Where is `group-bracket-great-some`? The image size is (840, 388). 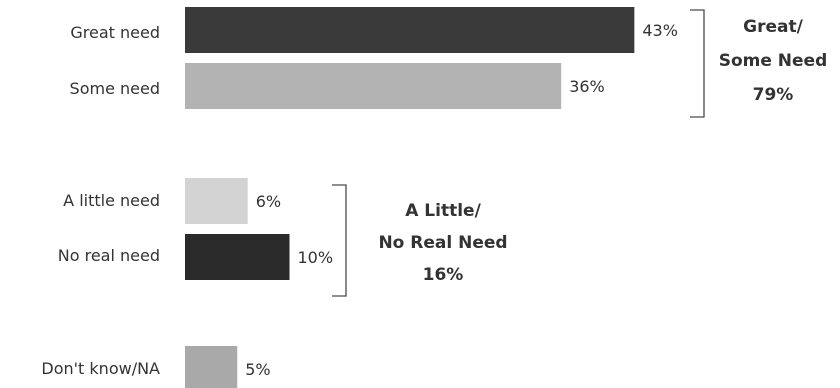
group-bracket-great-some is located at coordinates (697, 63).